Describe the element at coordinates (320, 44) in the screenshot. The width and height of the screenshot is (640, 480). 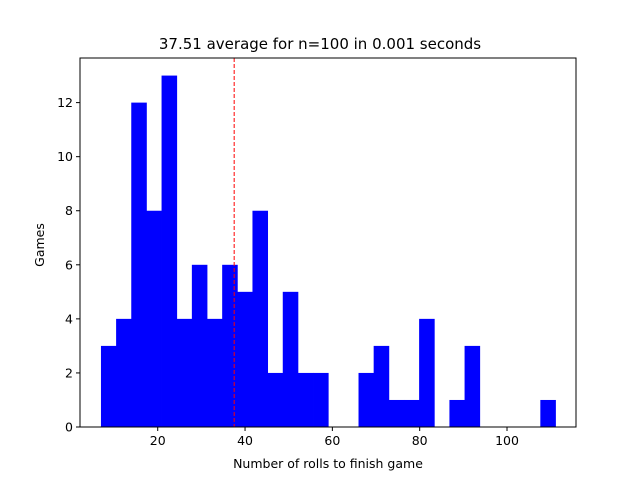
I see `chart-title: 37.51 average for n=100 in 0.001 seconds` at that location.